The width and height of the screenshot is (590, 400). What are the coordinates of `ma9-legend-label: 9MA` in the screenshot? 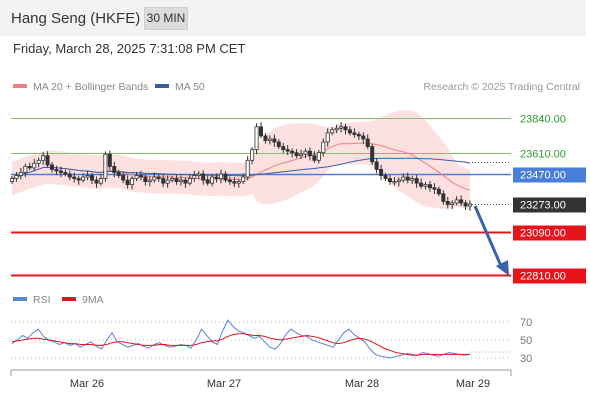 It's located at (93, 300).